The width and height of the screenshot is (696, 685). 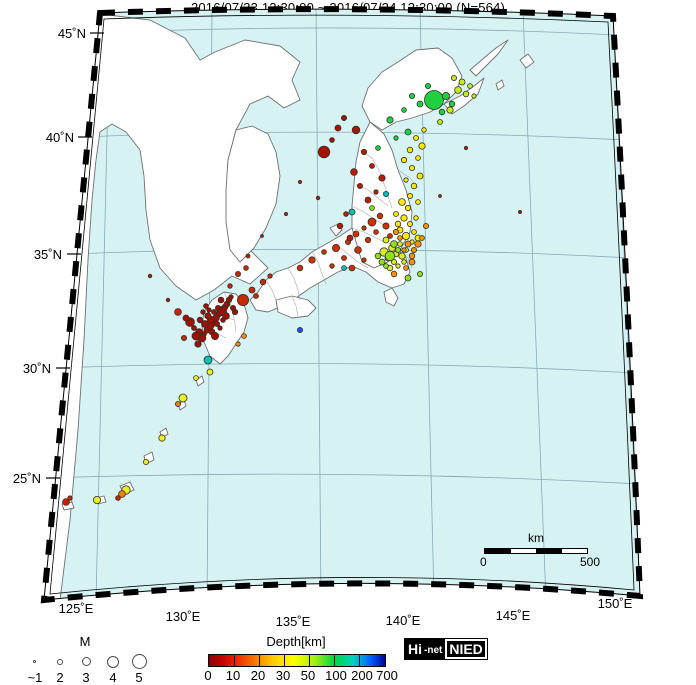 I want to click on magnitude-legend-title: M, so click(x=85, y=641).